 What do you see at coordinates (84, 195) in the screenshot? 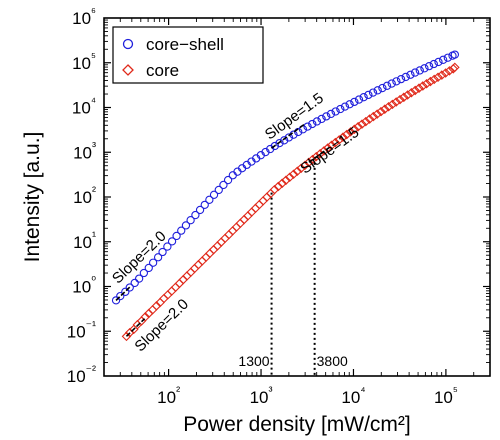
I see `y-tick-label: 10²` at bounding box center [84, 195].